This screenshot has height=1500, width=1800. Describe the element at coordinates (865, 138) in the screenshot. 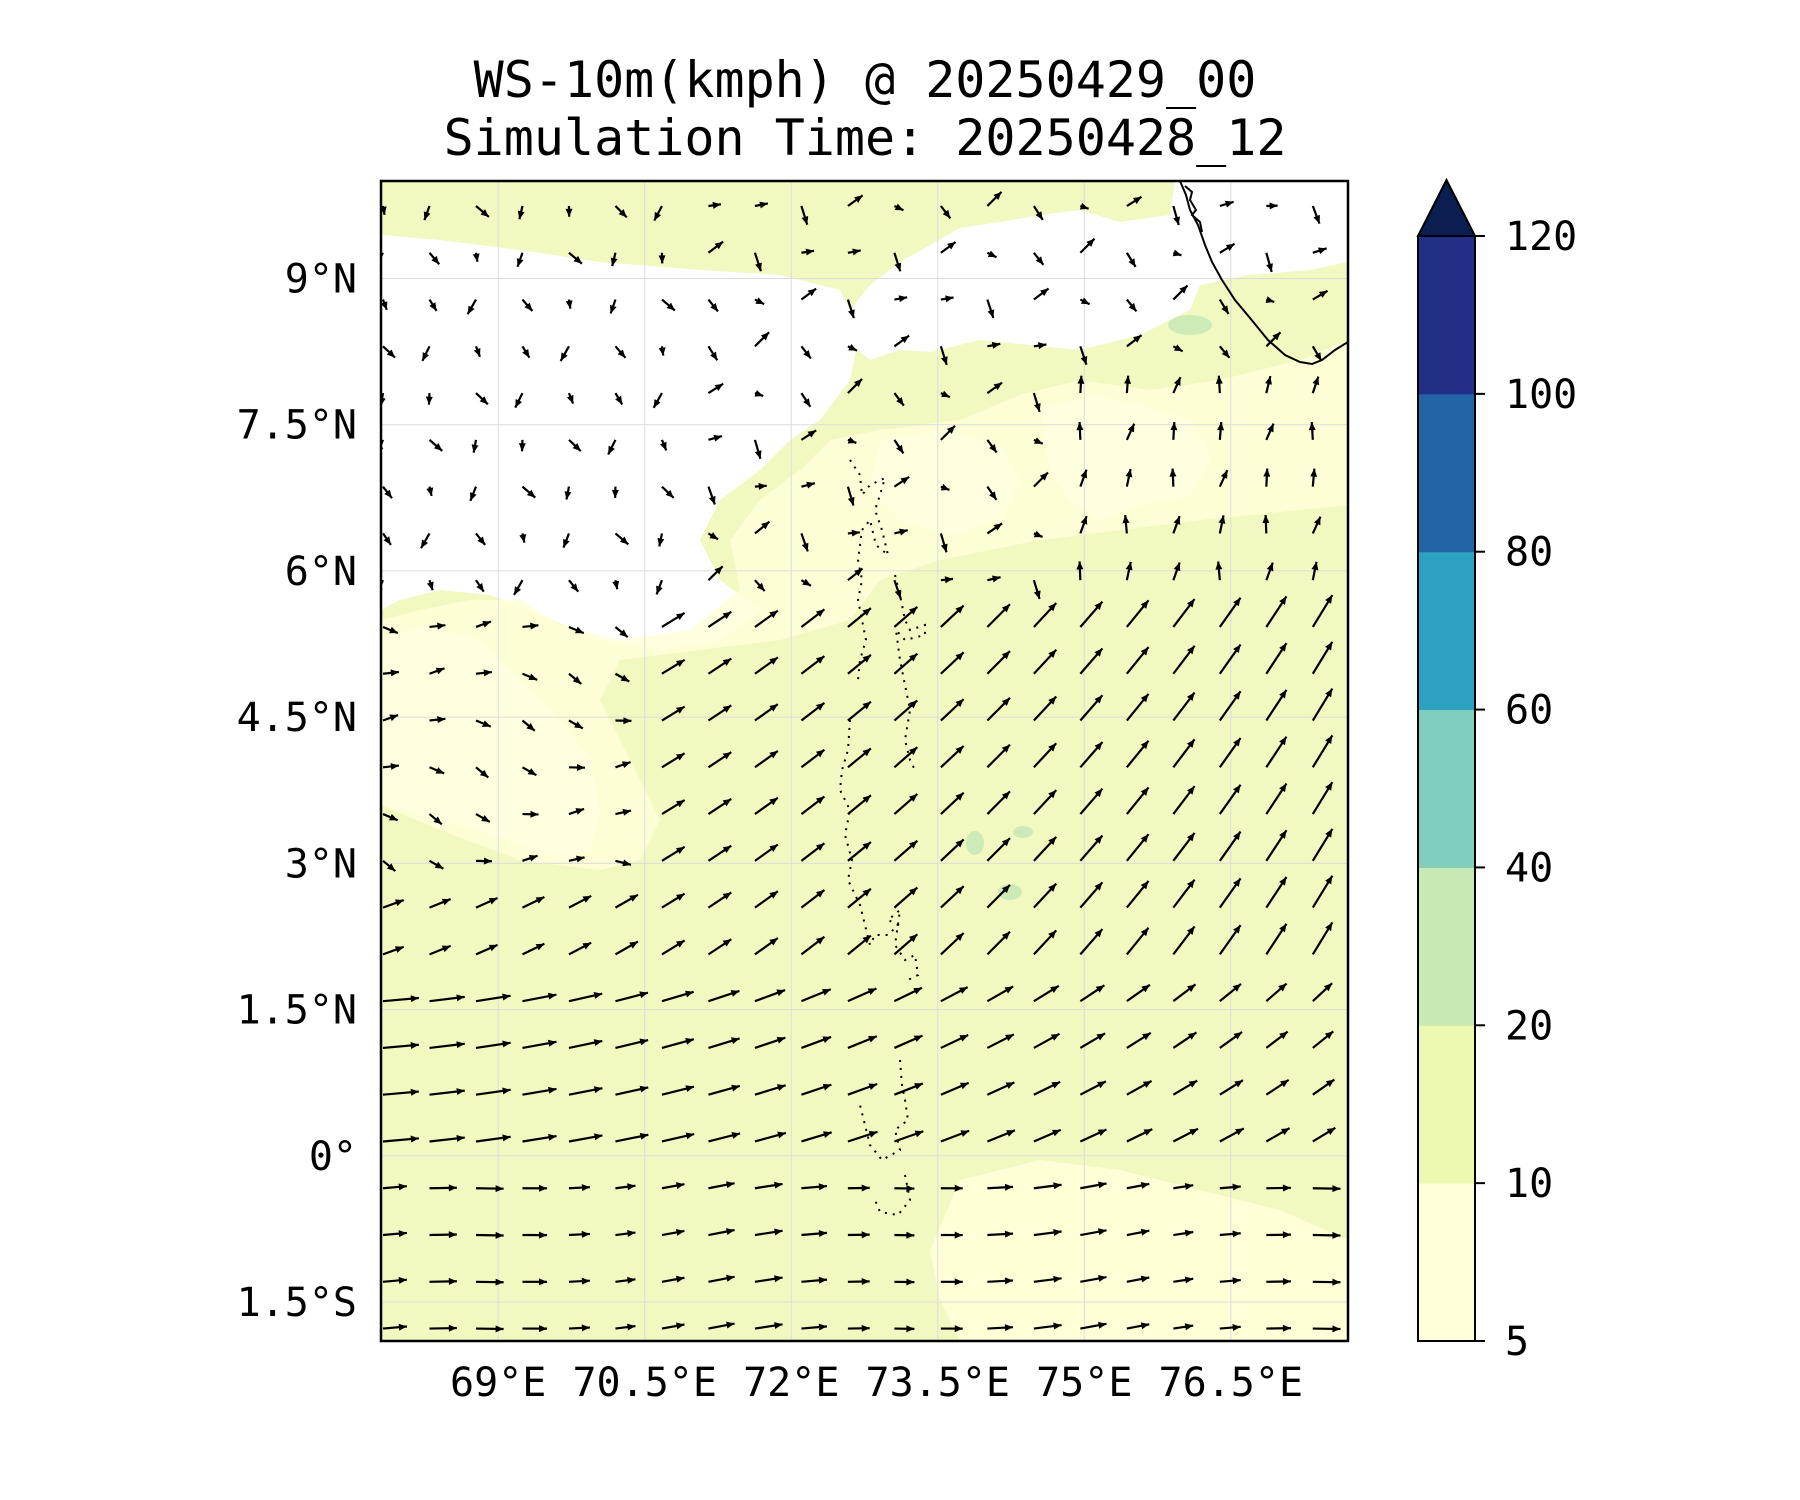

I see `map-subtitle: Simulation Time: 20250428_12` at that location.